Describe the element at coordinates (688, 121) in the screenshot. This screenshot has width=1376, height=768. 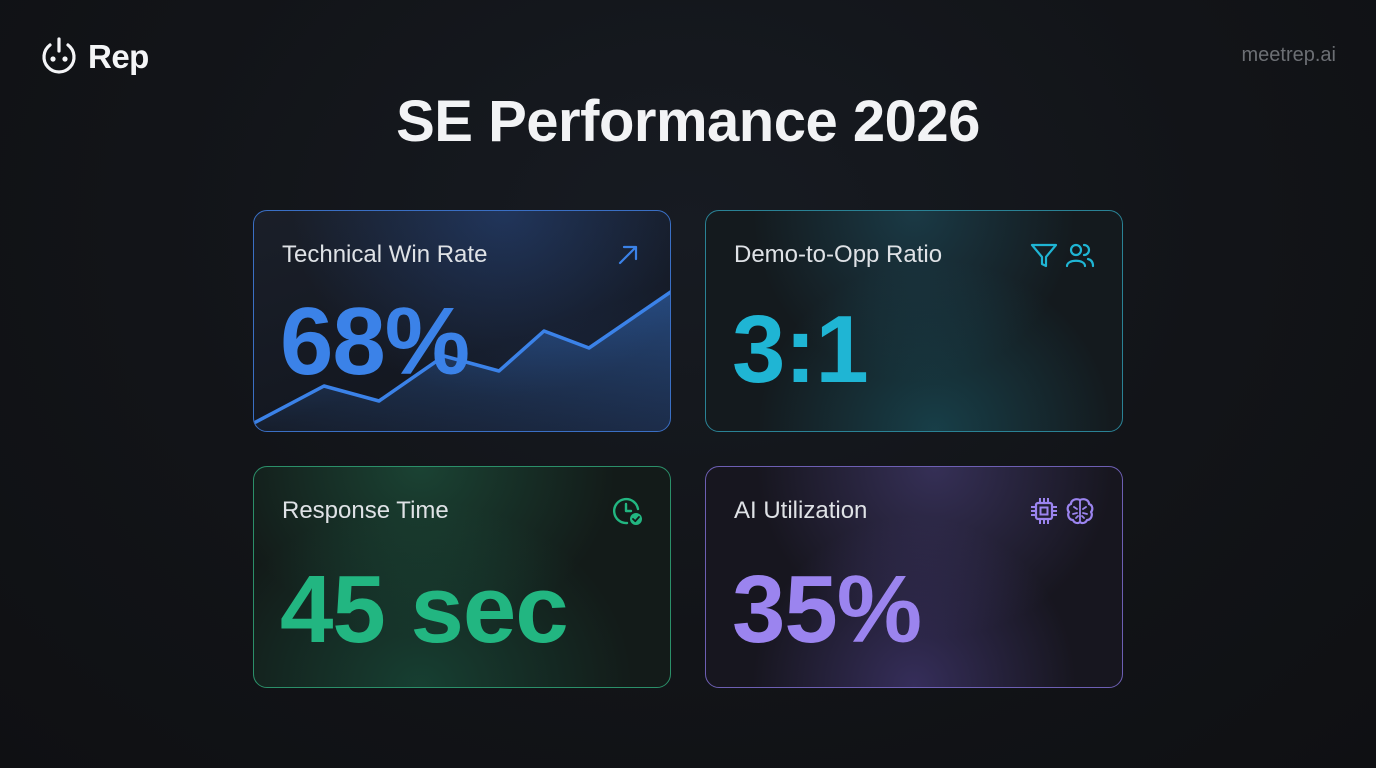
I see `page-title: SE Performance 2026` at that location.